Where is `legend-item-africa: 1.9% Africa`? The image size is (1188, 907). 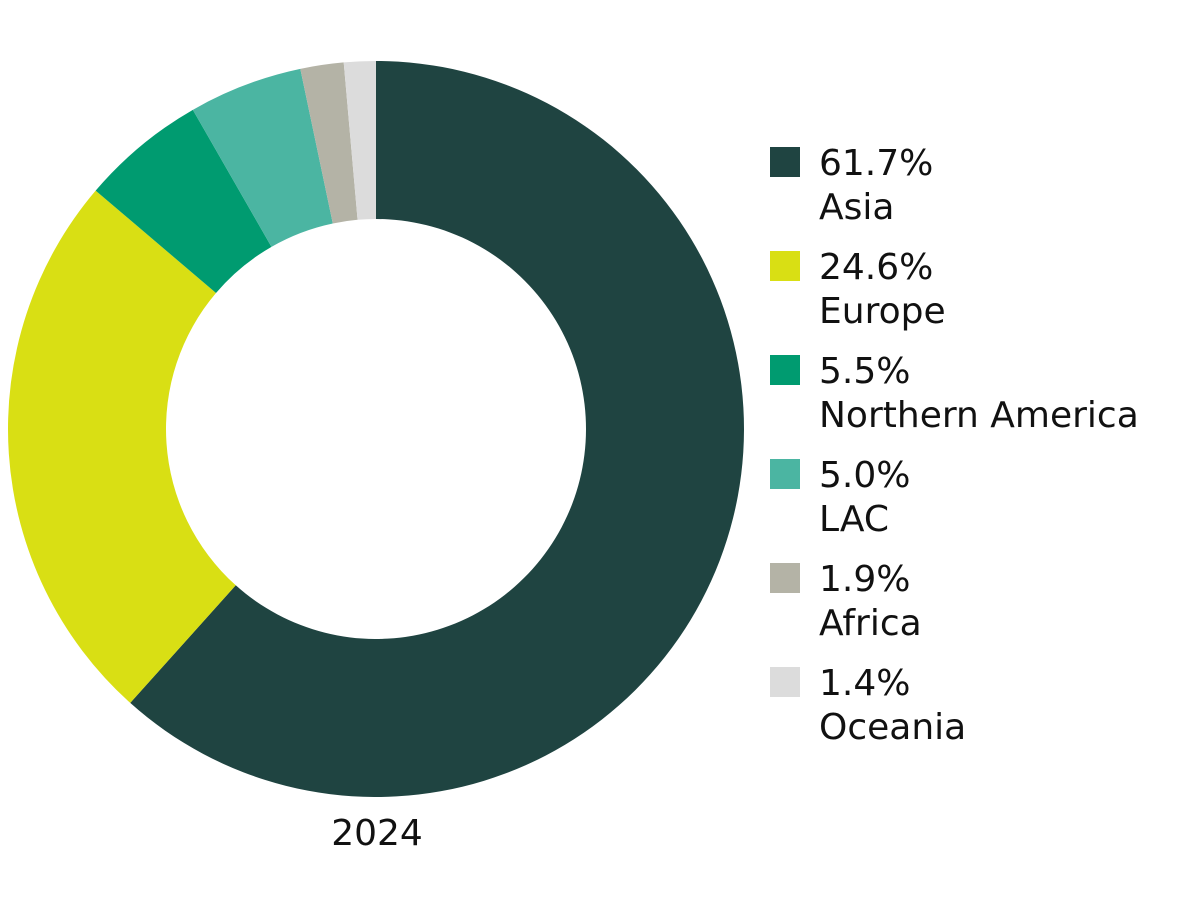
legend-item-africa: 1.9% Africa is located at coordinates (975, 610).